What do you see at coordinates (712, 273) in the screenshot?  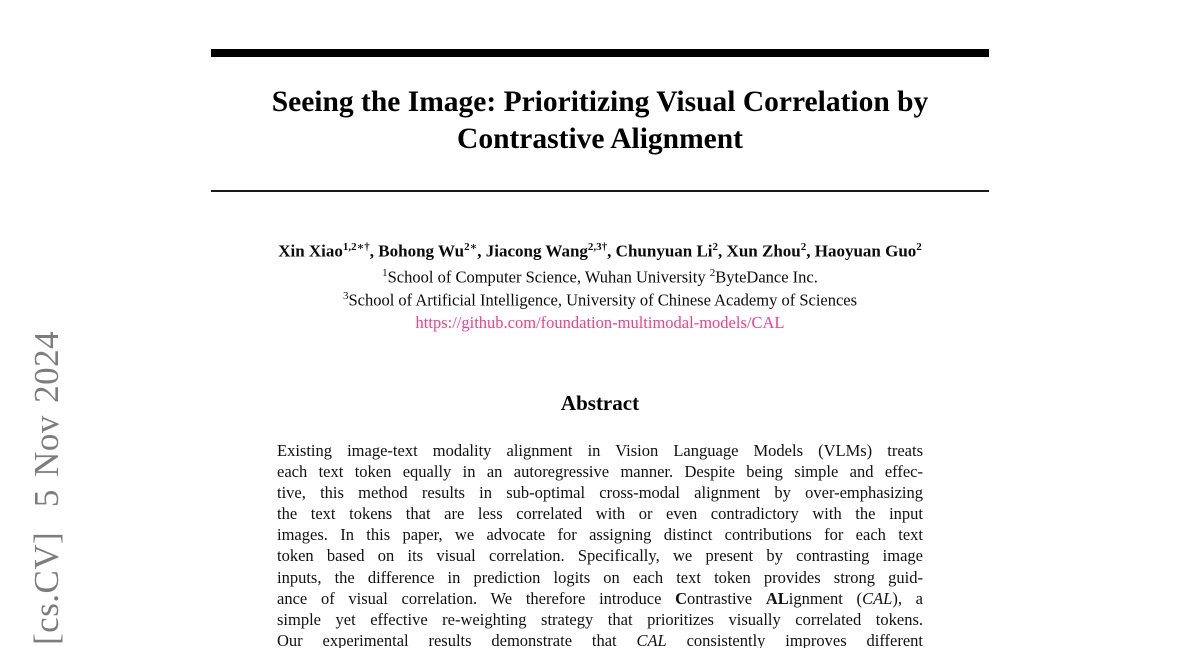 I see `affil-mark: 2` at bounding box center [712, 273].